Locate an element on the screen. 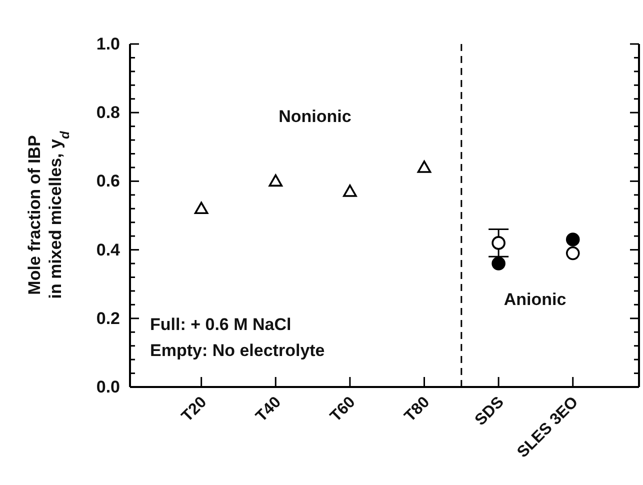  y-tick-label: 0.4 is located at coordinates (108, 250).